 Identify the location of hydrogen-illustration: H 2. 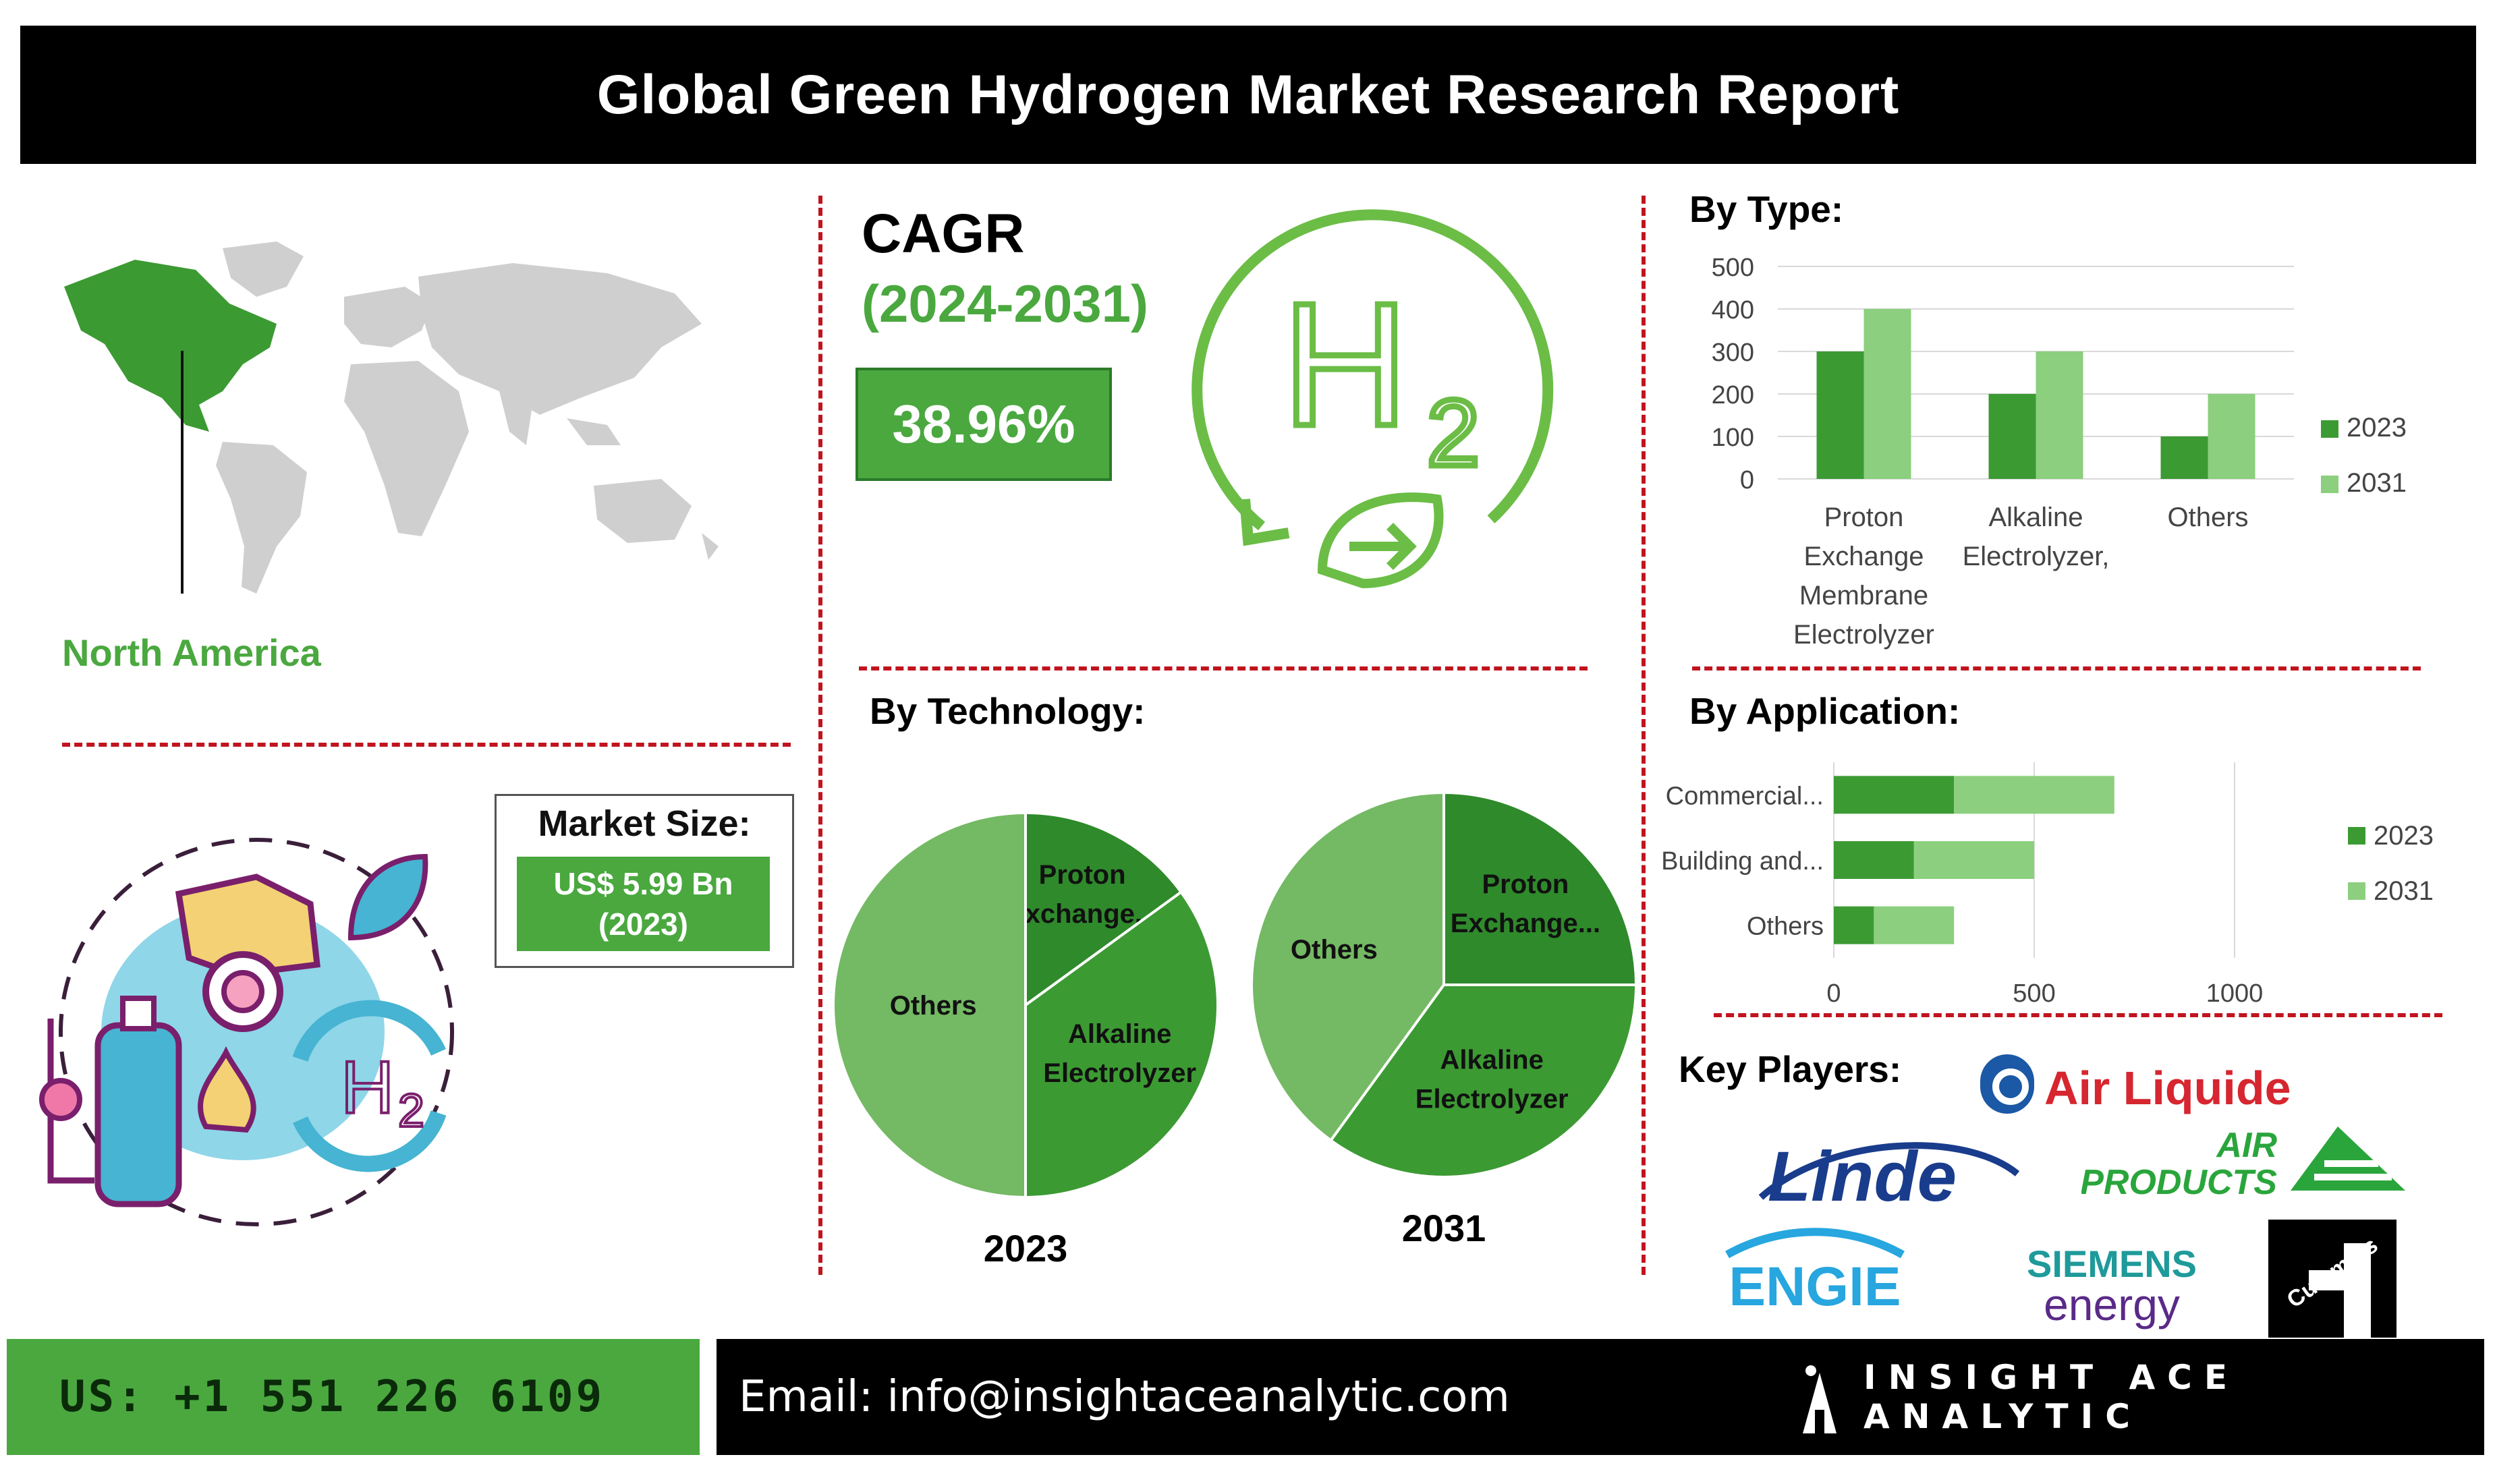
(246, 1032).